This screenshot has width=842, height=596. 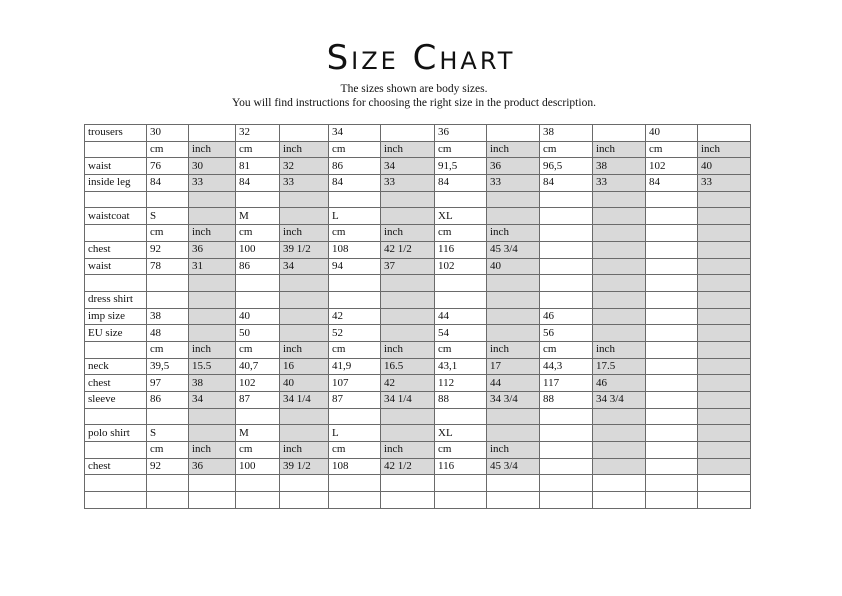 What do you see at coordinates (417, 299) in the screenshot?
I see `table-row: dress shirt` at bounding box center [417, 299].